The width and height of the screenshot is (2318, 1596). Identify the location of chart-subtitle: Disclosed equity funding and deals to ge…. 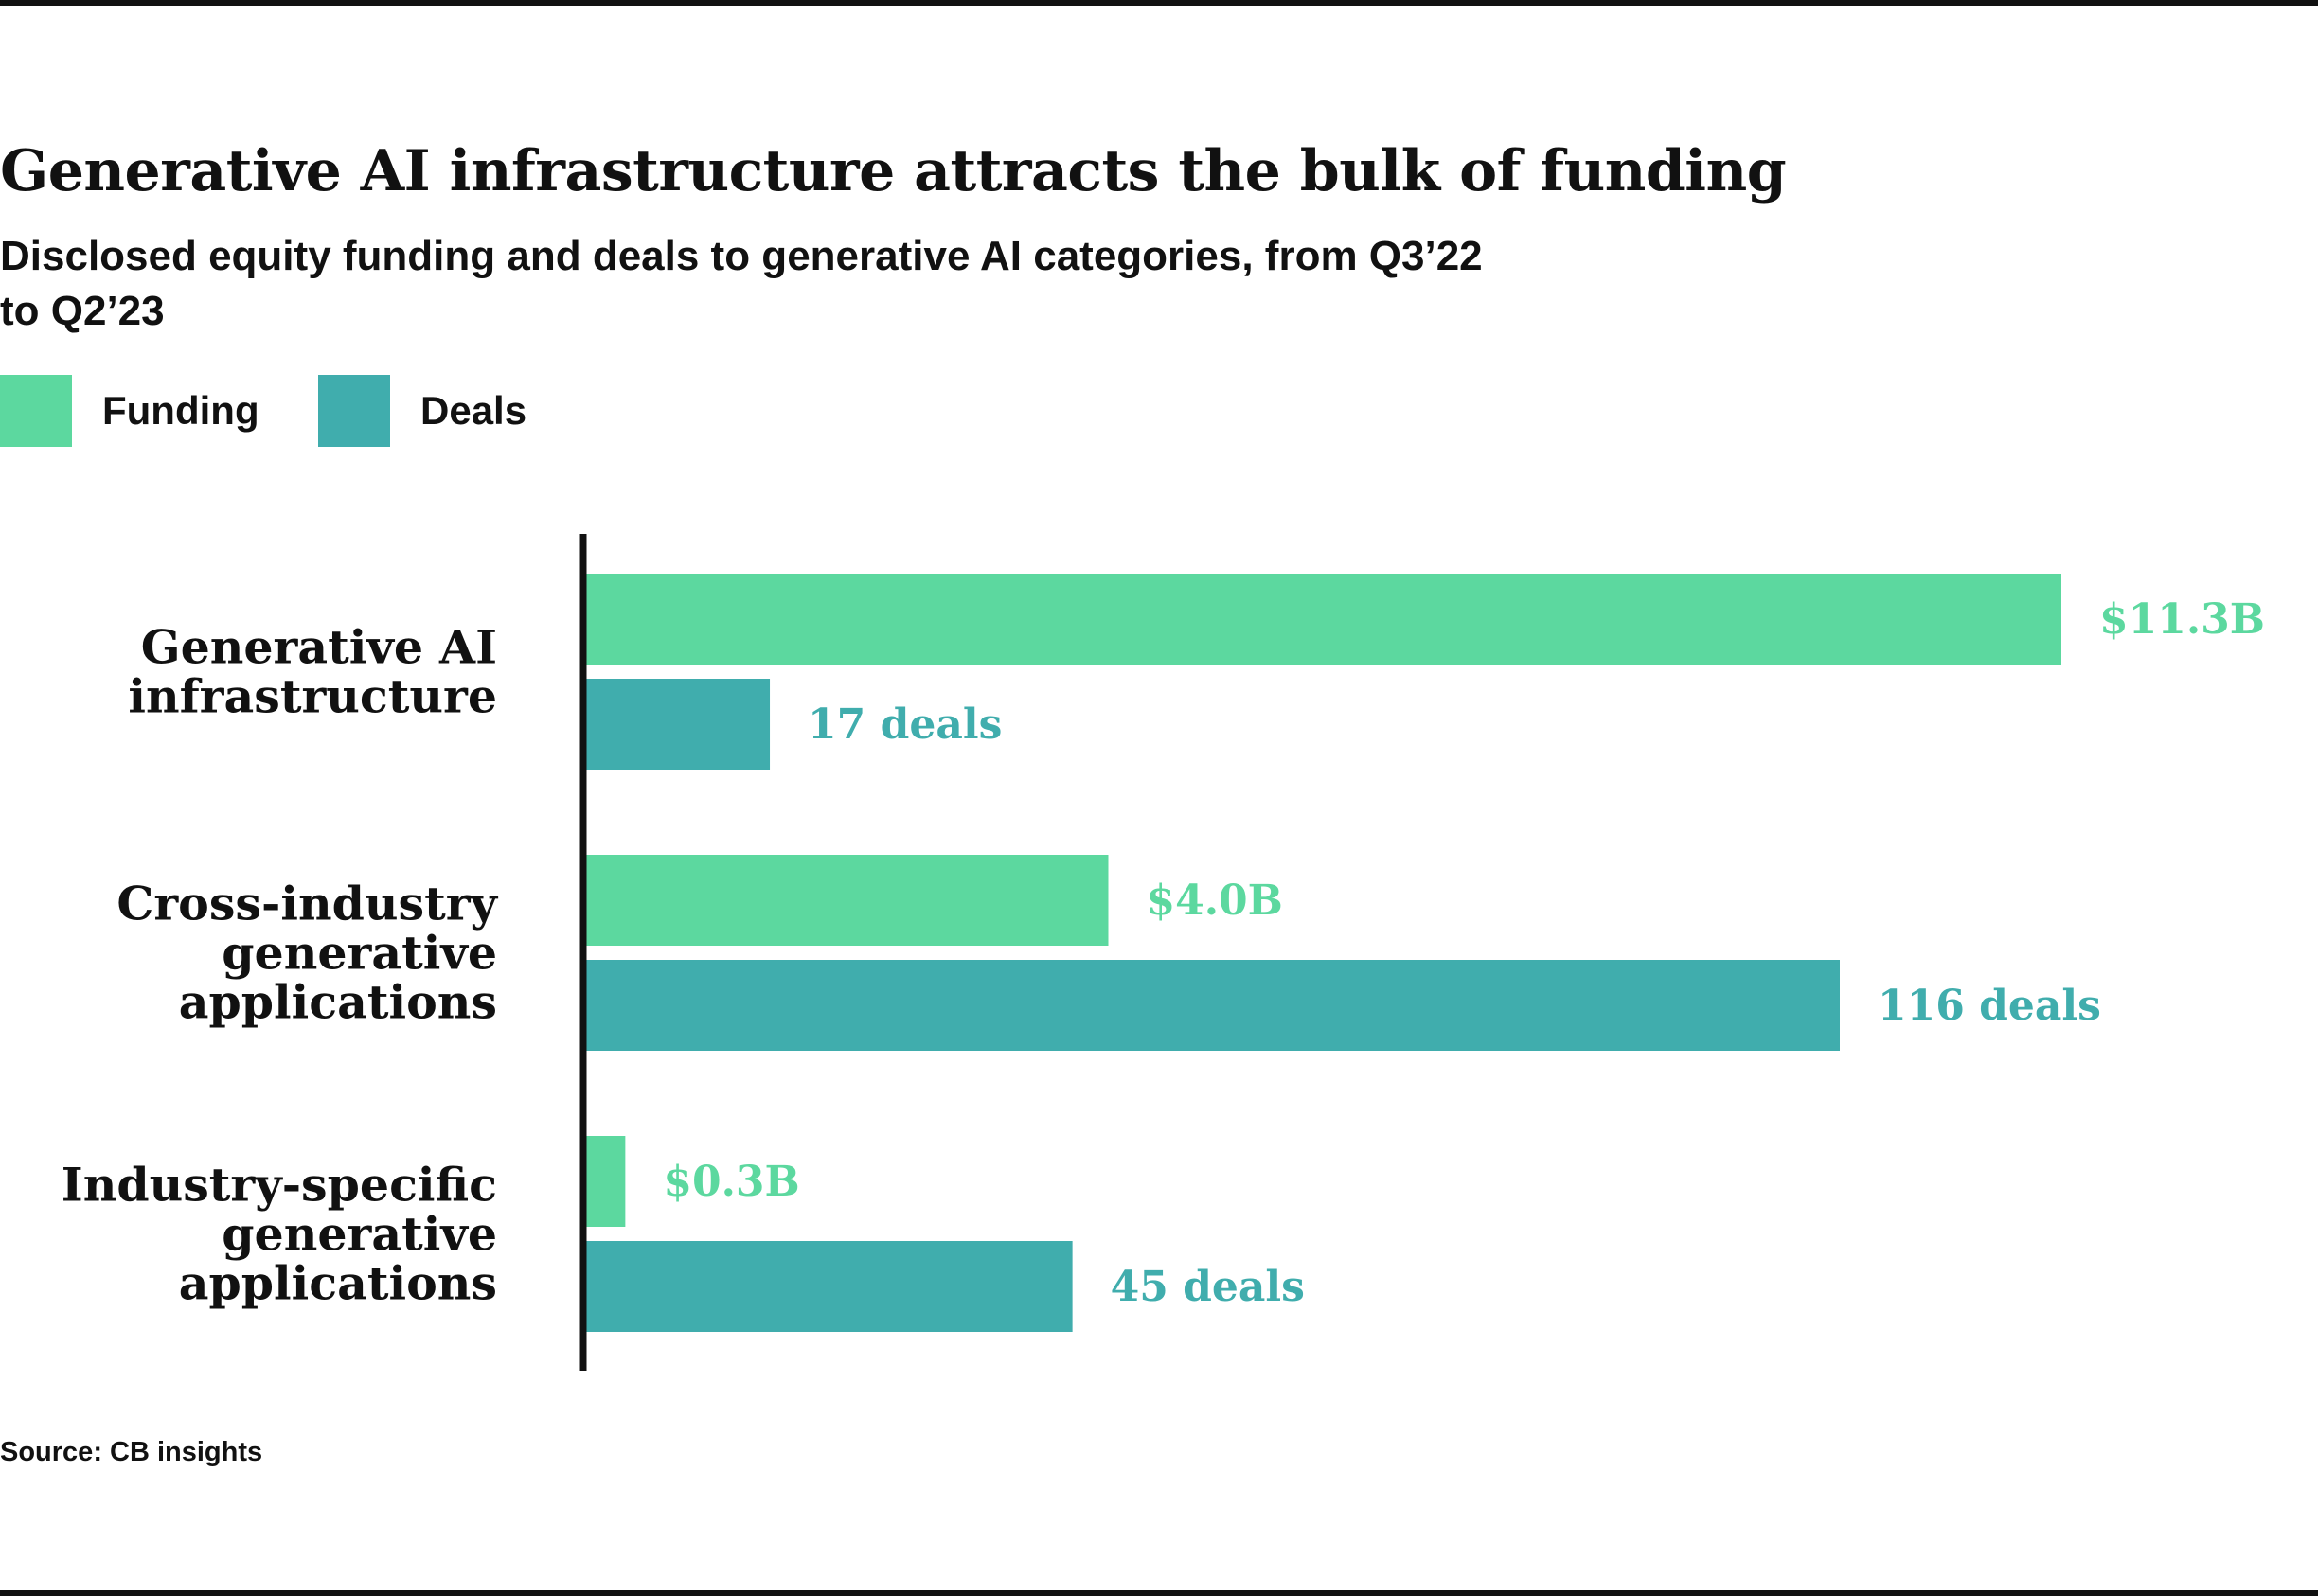
(741, 283).